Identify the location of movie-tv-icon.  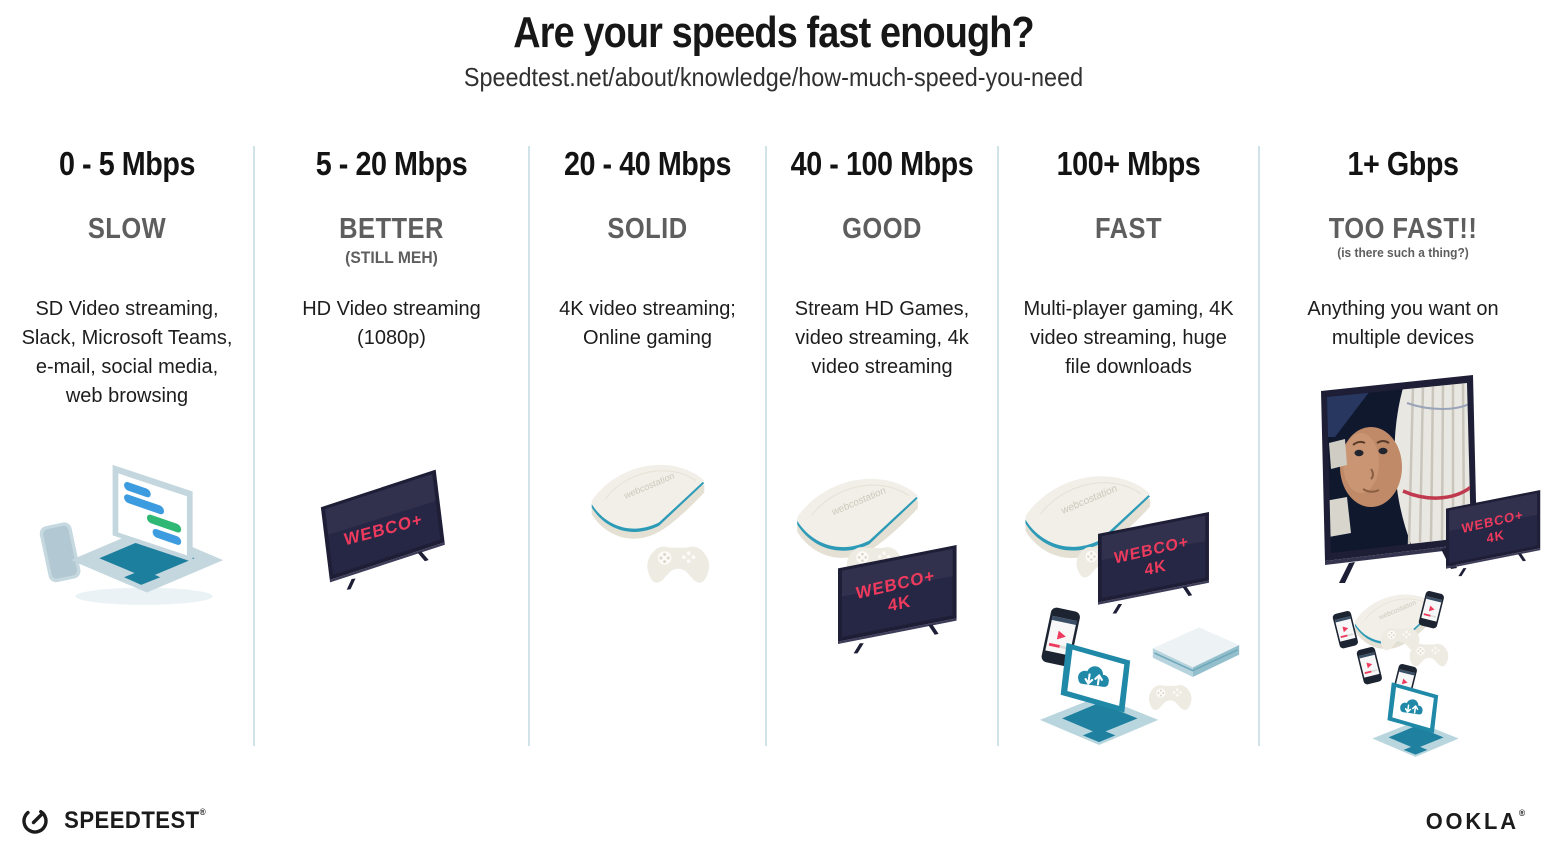
(1399, 479).